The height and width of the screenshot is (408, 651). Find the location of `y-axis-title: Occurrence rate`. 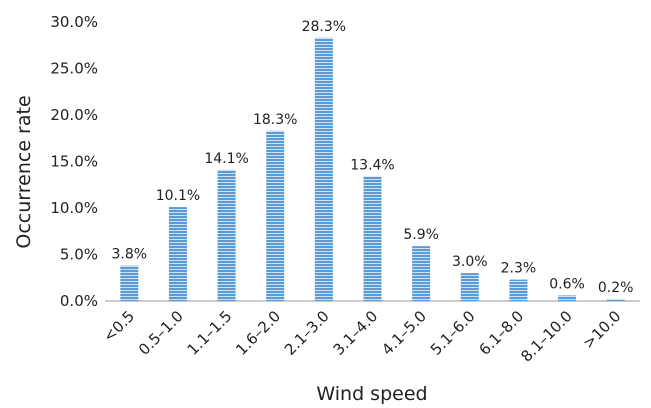

y-axis-title: Occurrence rate is located at coordinates (24, 171).